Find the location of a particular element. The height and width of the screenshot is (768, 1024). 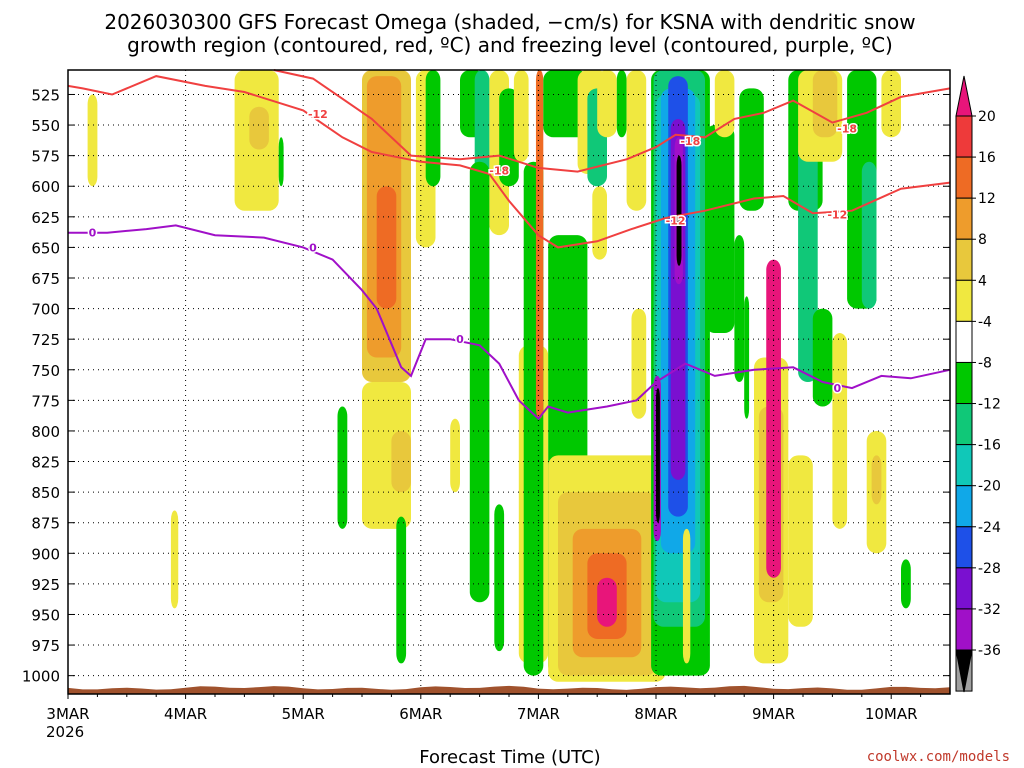

y-tick-label: 600 is located at coordinates (45, 187).